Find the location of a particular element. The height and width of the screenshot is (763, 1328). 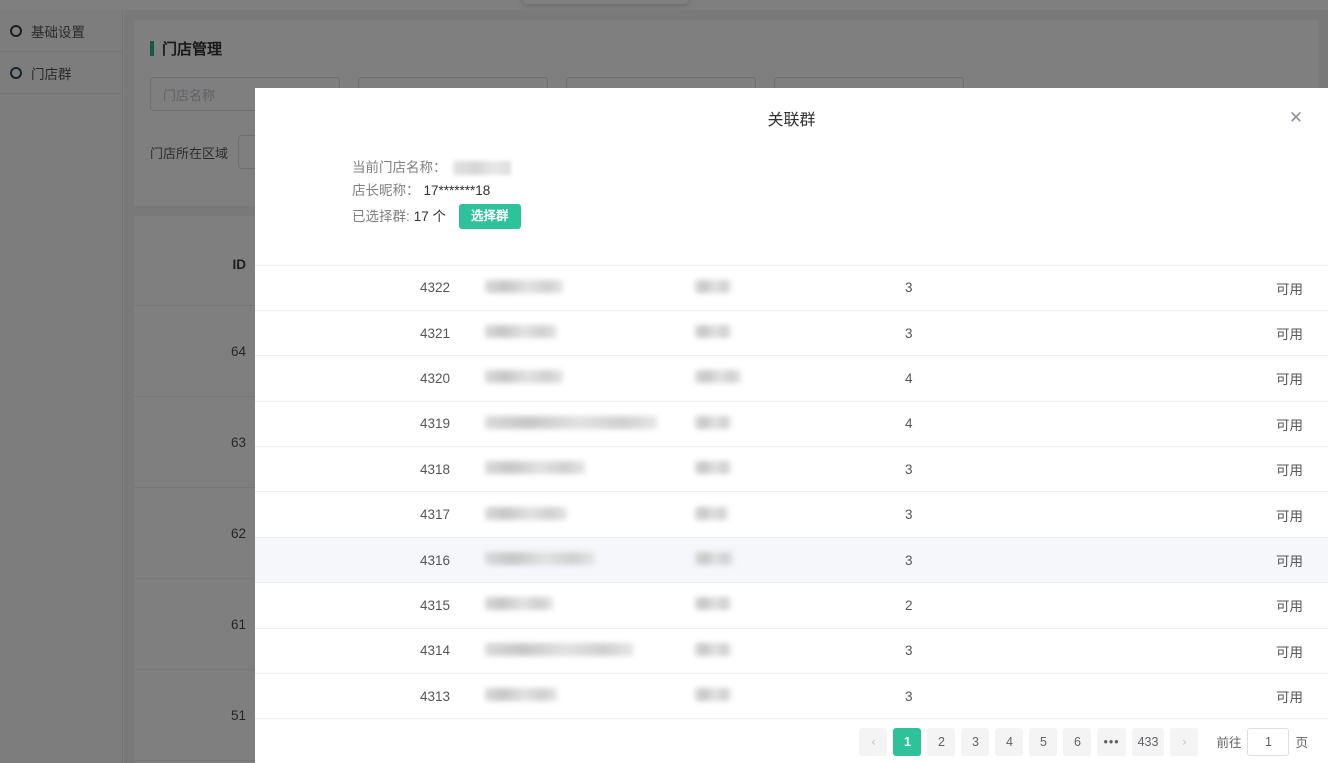

page-number: 6 is located at coordinates (1077, 741).